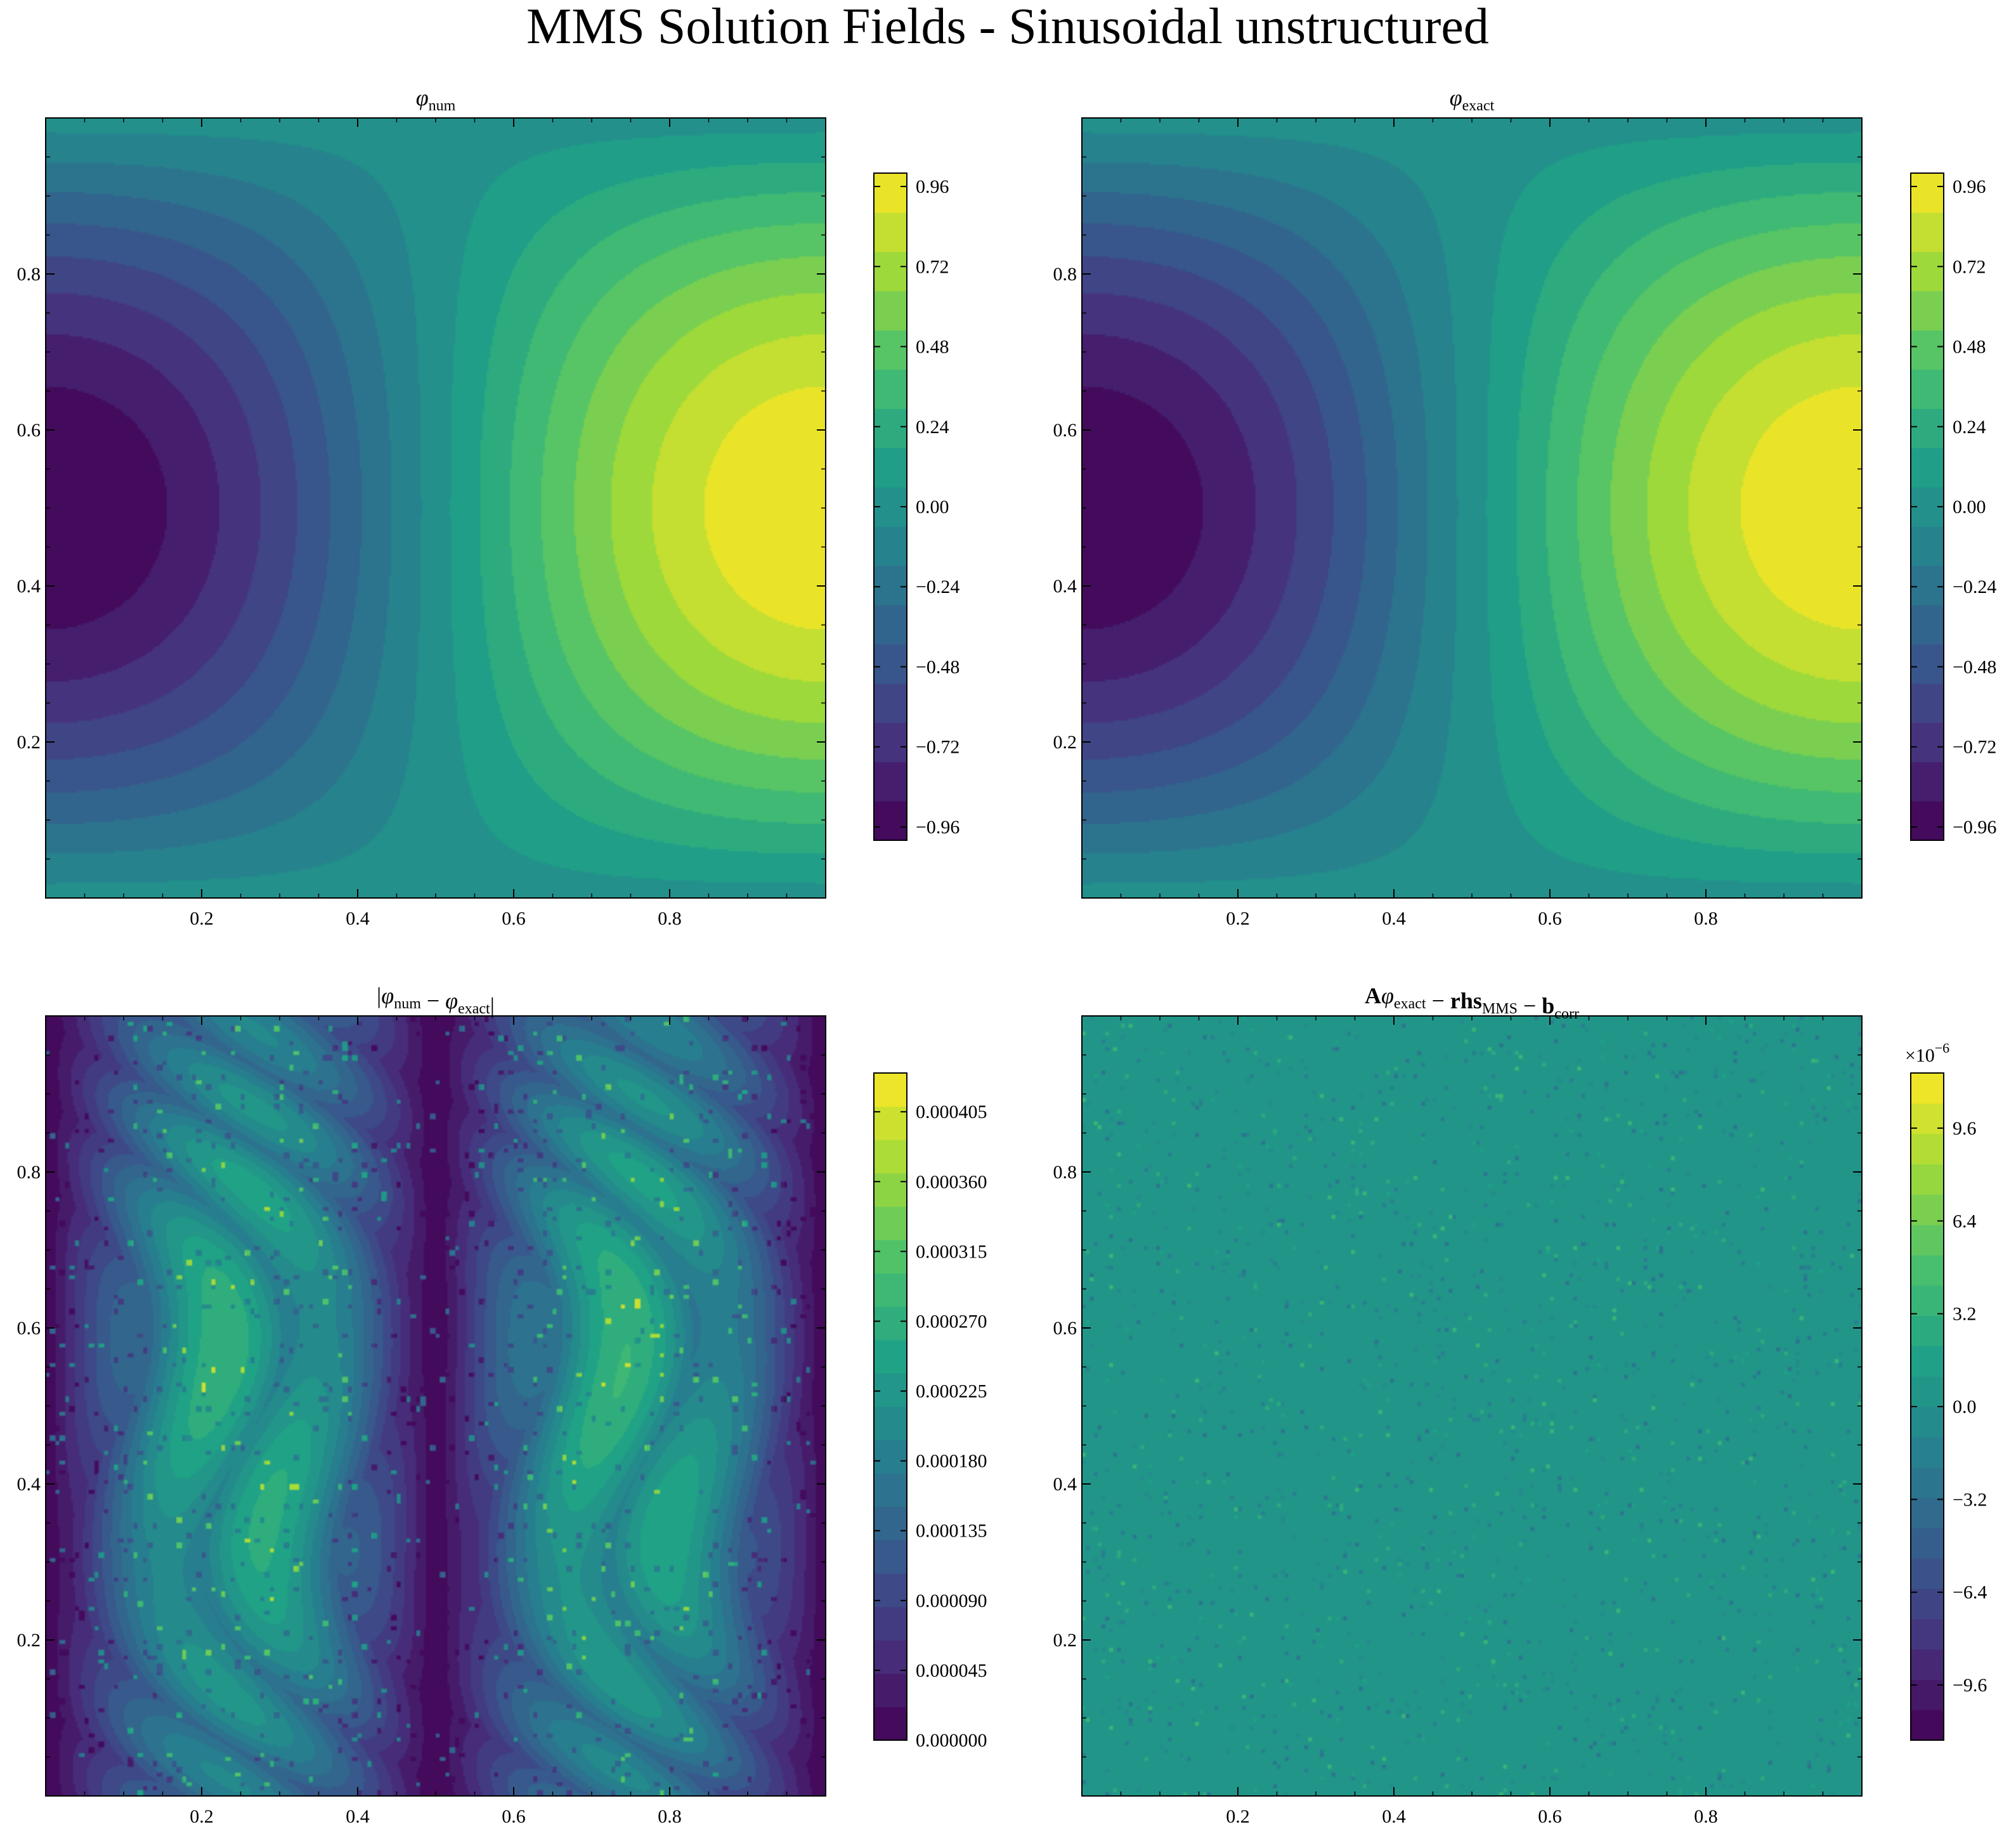 The image size is (2016, 1834). Describe the element at coordinates (951, 1391) in the screenshot. I see `colorbar-tick-label: 0.000225` at that location.